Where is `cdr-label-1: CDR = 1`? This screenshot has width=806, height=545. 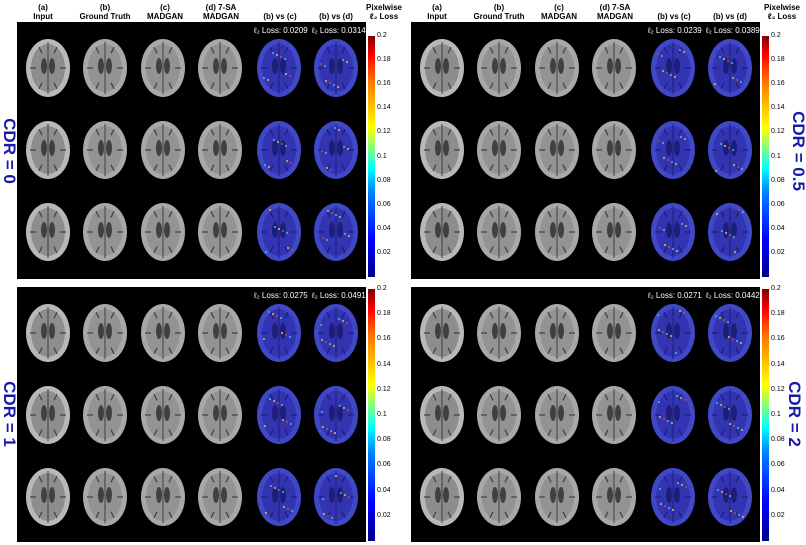
cdr-label-1: CDR = 1 is located at coordinates (9, 414).